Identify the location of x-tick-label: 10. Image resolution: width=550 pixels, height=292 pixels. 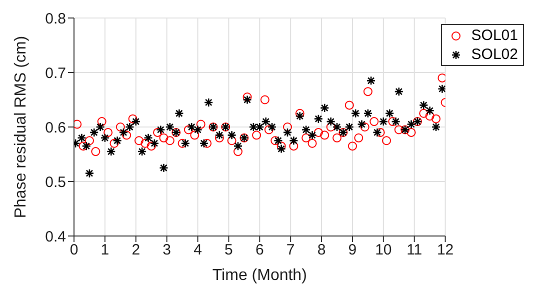
(383, 250).